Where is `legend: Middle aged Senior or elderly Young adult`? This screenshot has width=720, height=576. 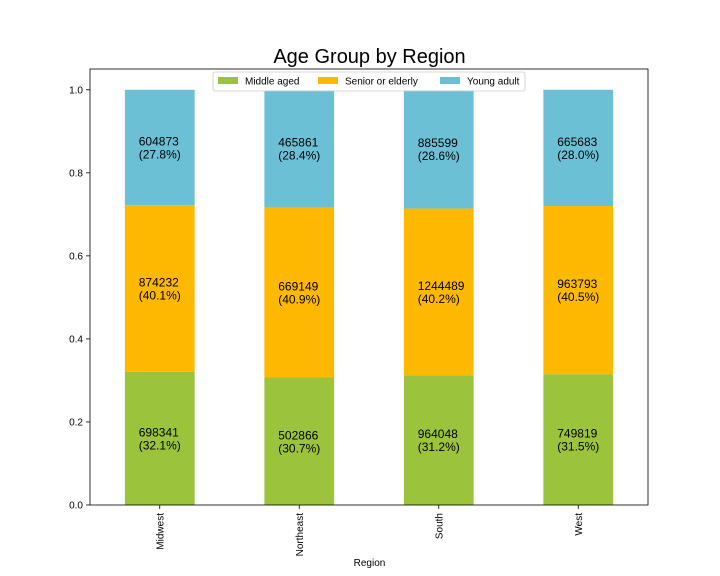
legend: Middle aged Senior or elderly Young adult is located at coordinates (369, 81).